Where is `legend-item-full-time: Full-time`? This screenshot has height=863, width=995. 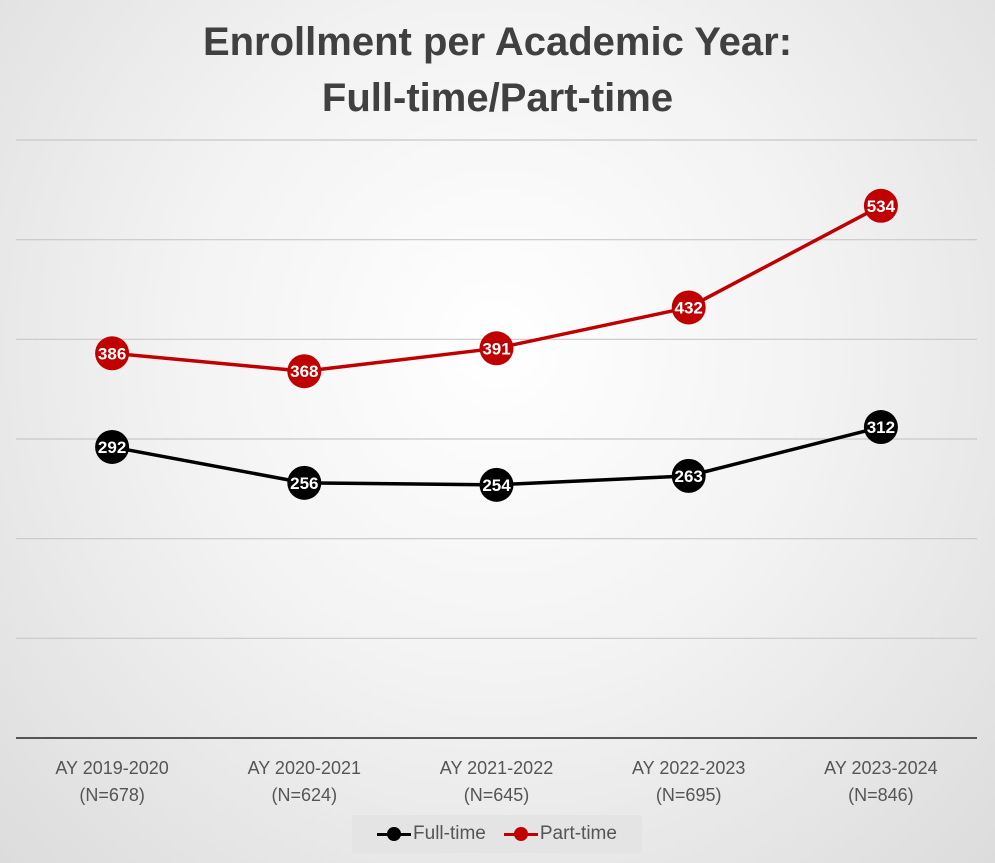
legend-item-full-time: Full-time is located at coordinates (431, 834).